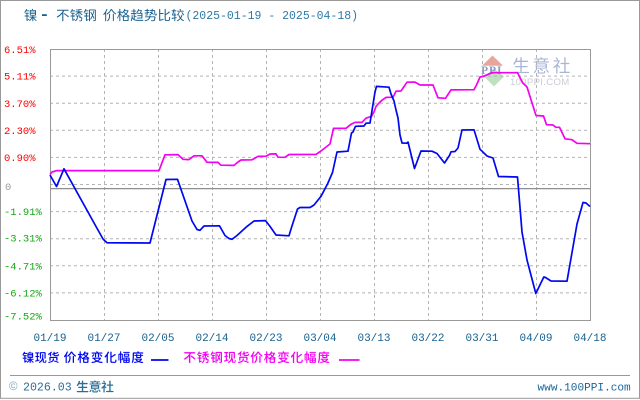  I want to click on svg-text: 6.51%, so click(20, 51).